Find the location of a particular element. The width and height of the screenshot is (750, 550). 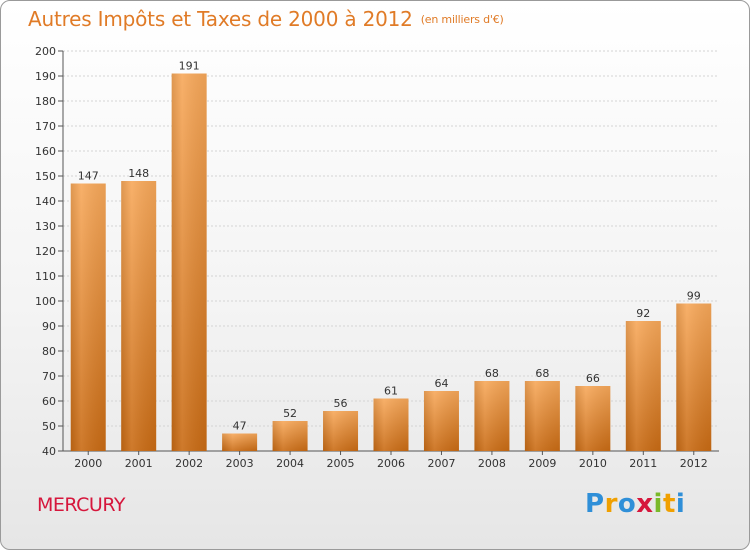

bar-value-label: 64 is located at coordinates (441, 383).